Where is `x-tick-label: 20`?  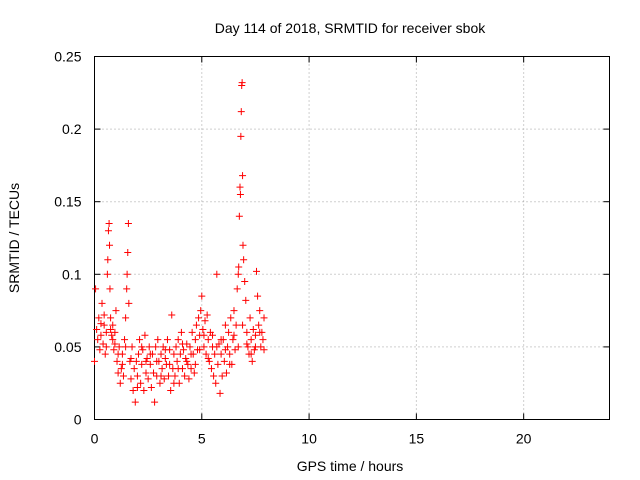 x-tick-label: 20 is located at coordinates (524, 439).